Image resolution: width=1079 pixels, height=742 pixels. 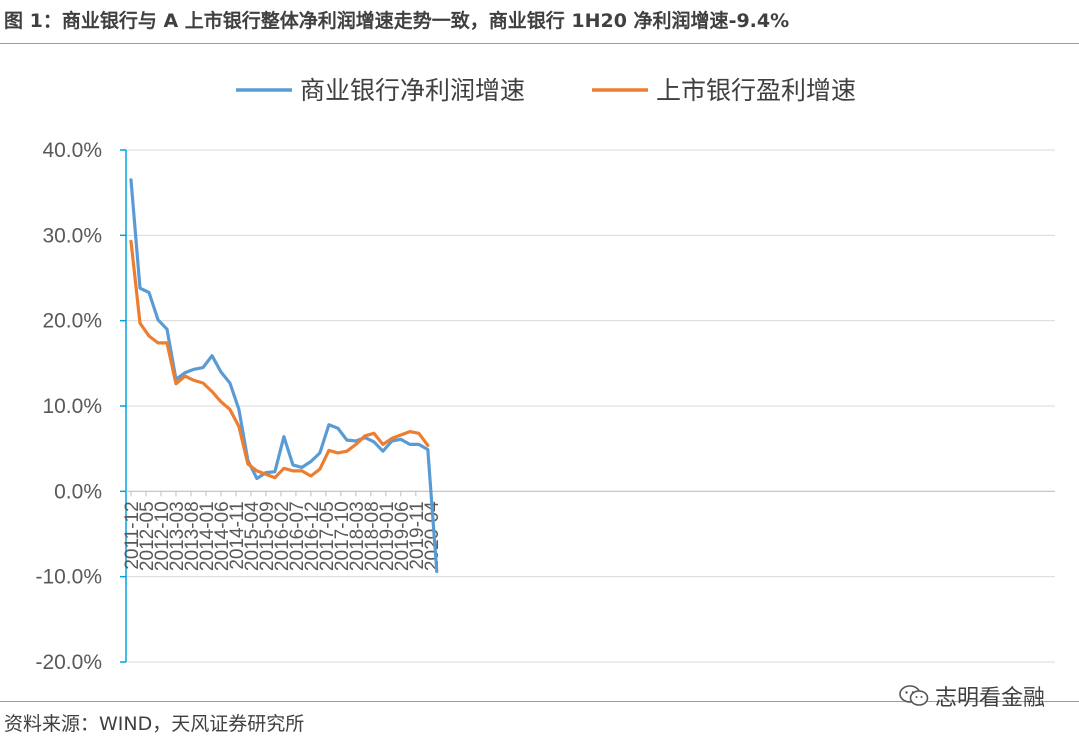 I want to click on x-tick-label: 2012-10, so click(x=162, y=536).